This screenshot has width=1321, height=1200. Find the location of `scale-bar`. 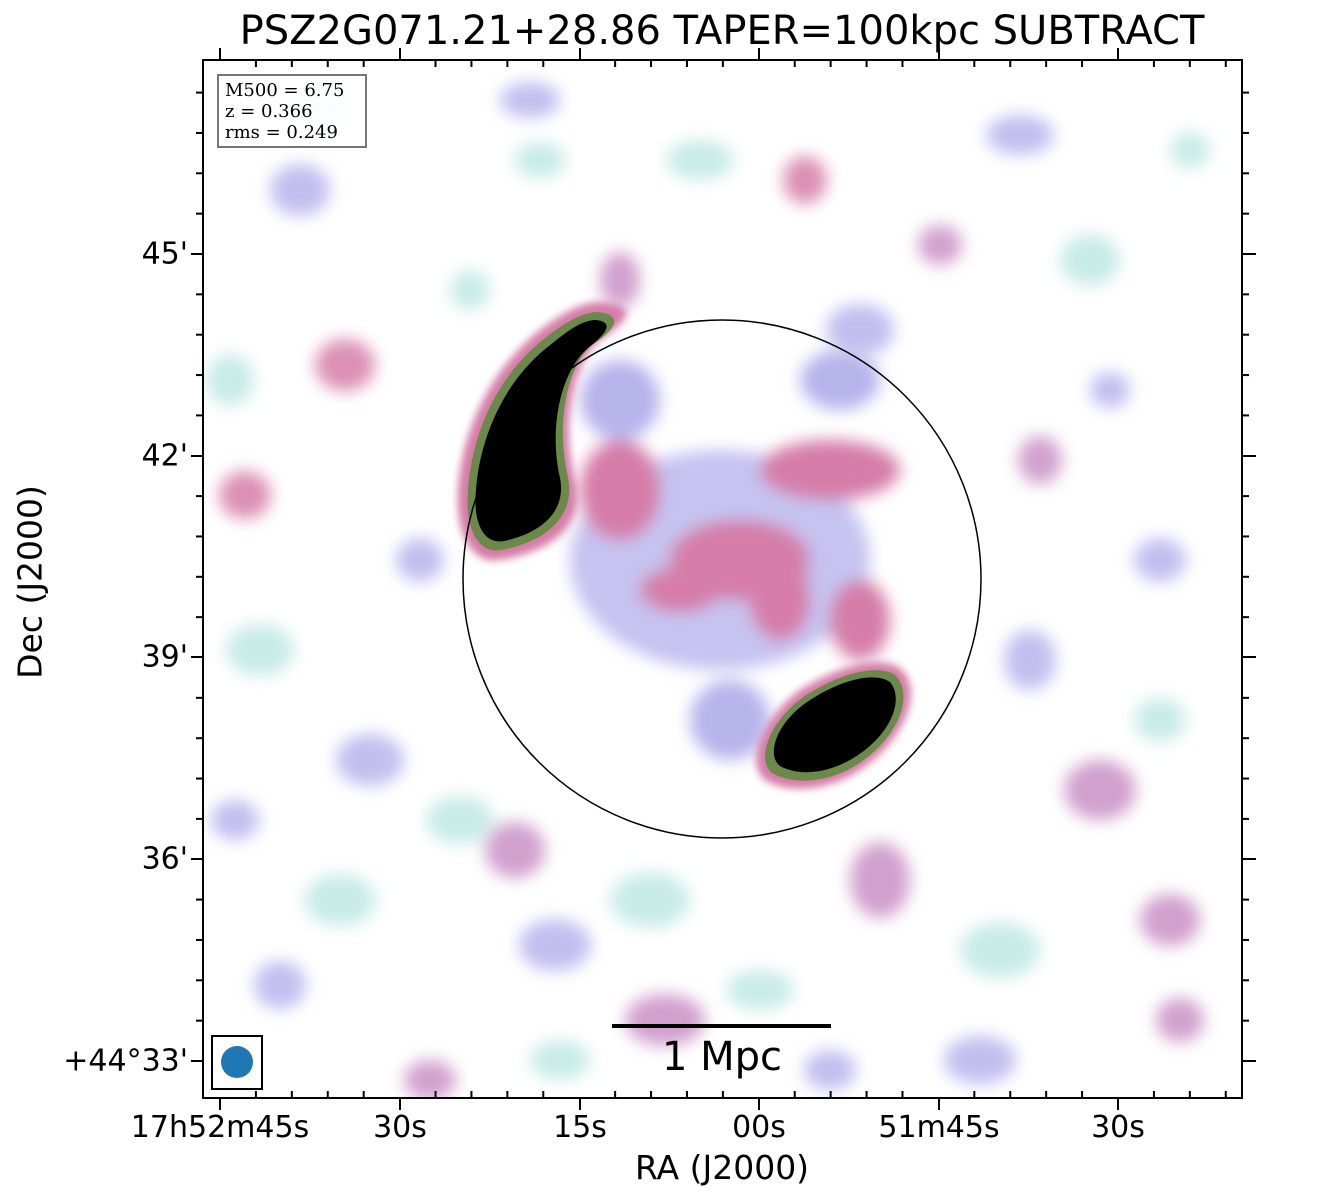

scale-bar is located at coordinates (721, 1026).